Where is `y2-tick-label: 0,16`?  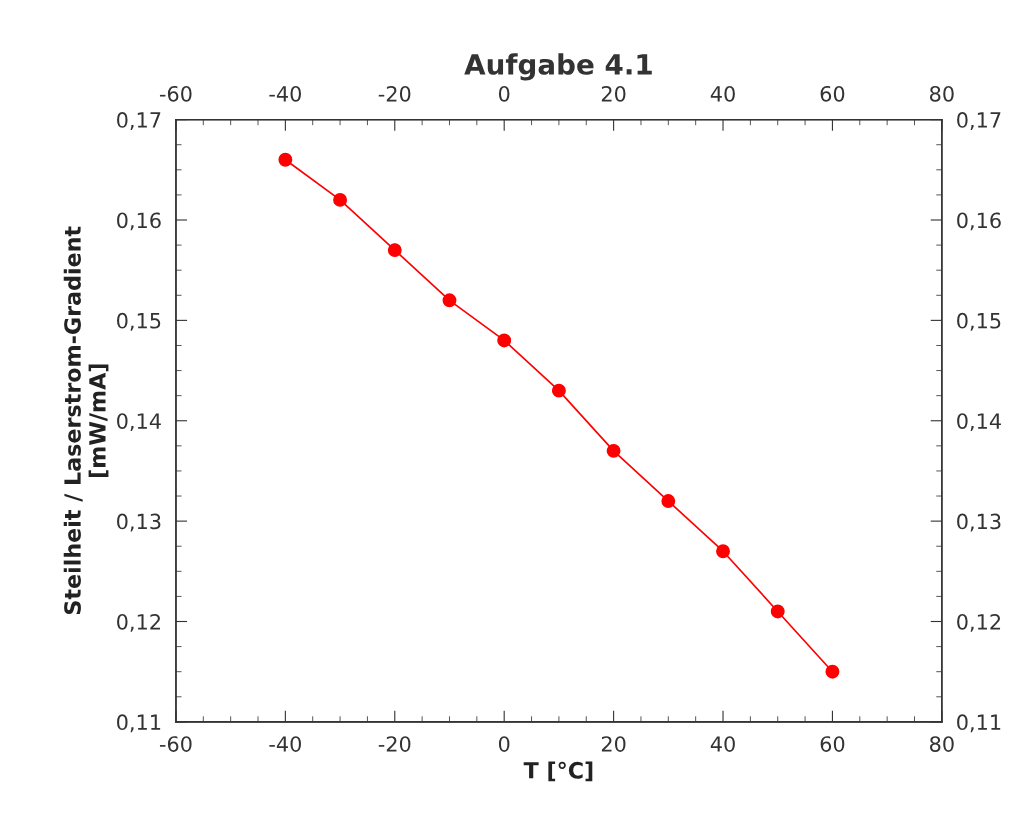 y2-tick-label: 0,16 is located at coordinates (979, 221).